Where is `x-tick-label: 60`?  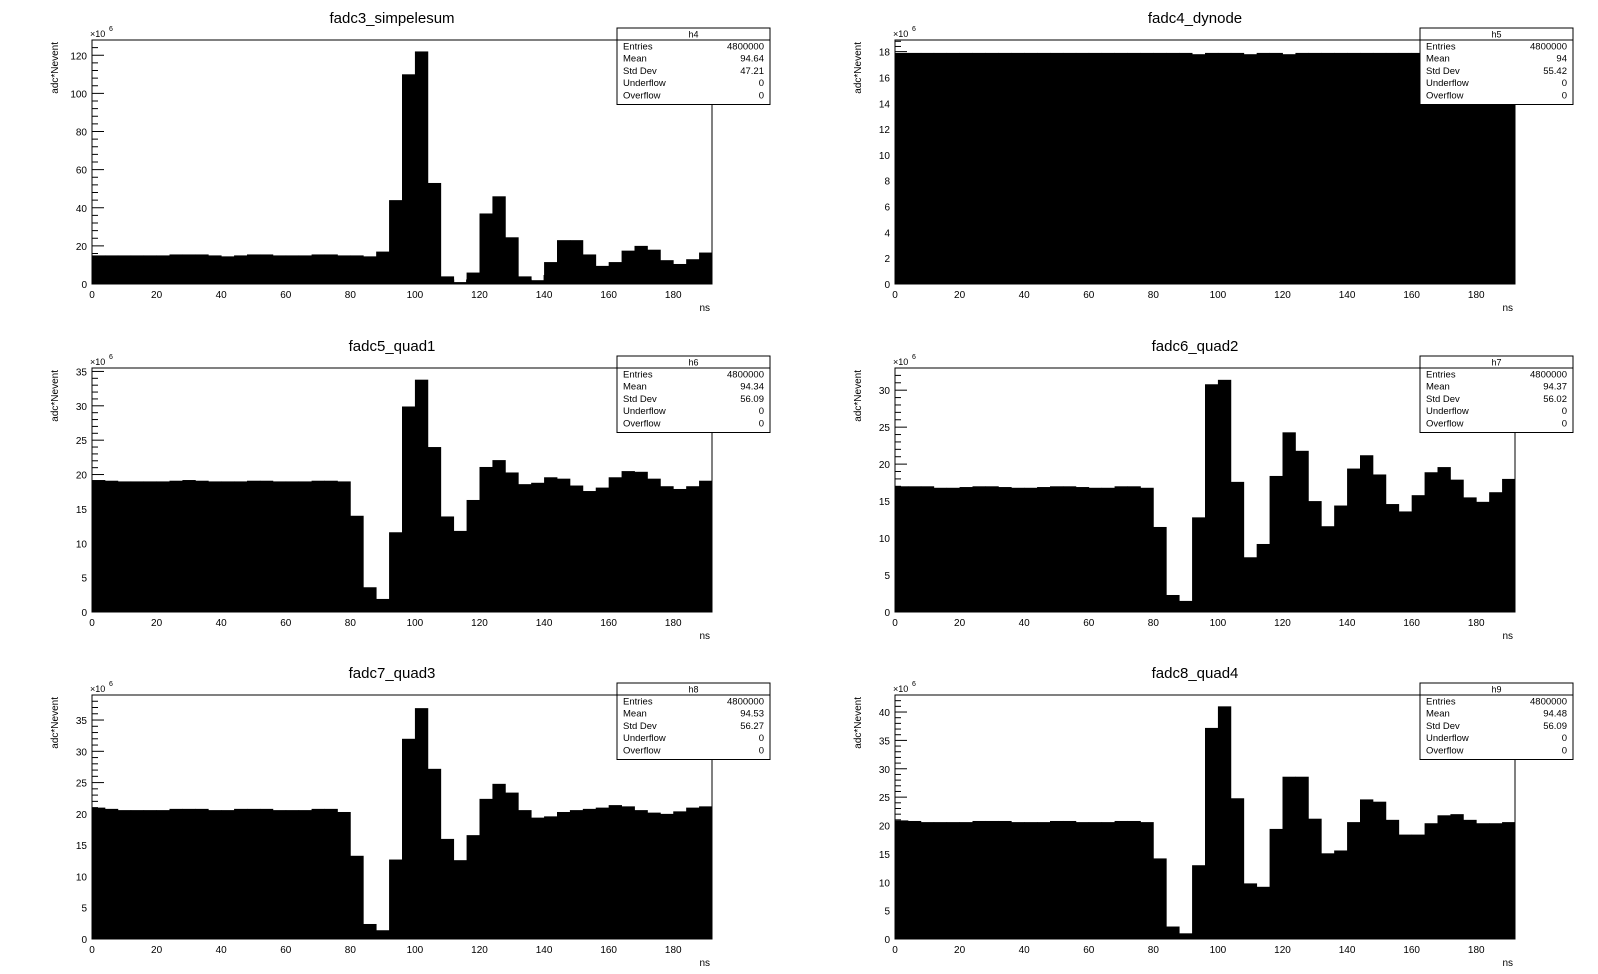
x-tick-label: 60 is located at coordinates (286, 623).